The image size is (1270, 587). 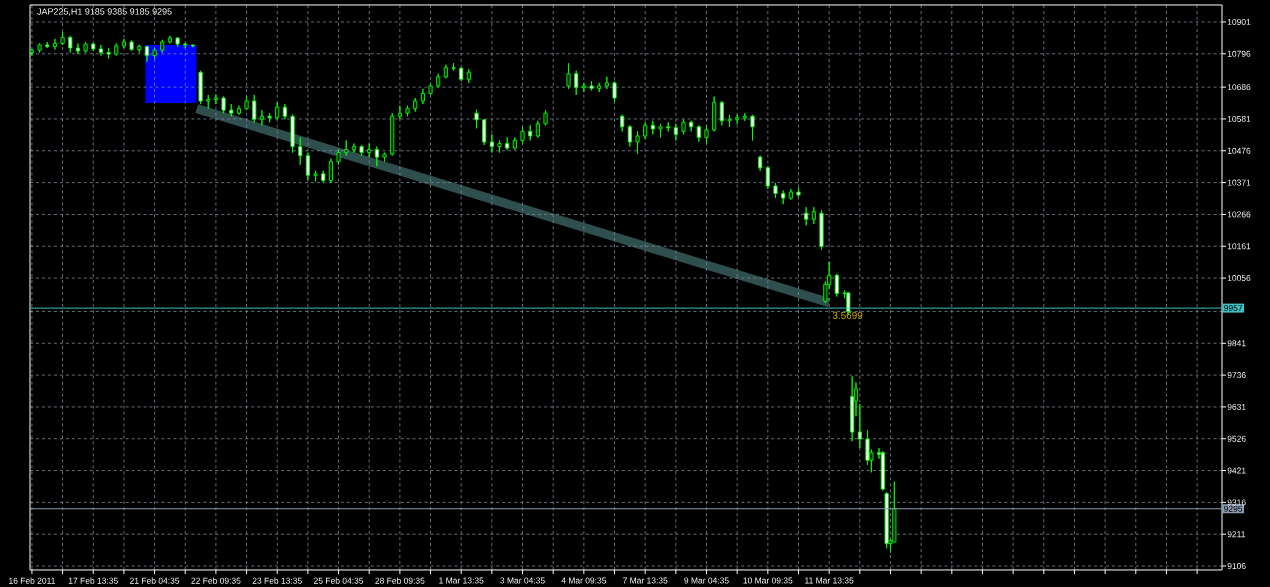 I want to click on y-tick-label: 10161, so click(x=1239, y=246).